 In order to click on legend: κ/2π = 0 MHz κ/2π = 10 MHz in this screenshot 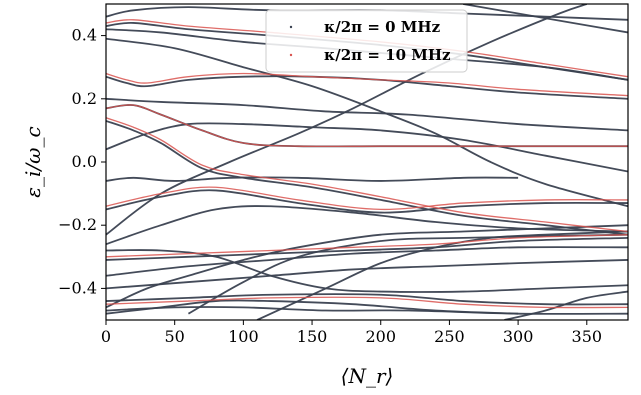, I will do `click(366, 41)`.